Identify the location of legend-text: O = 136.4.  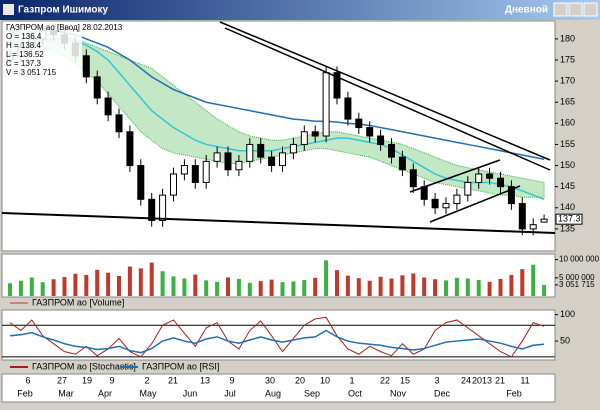
(24, 36).